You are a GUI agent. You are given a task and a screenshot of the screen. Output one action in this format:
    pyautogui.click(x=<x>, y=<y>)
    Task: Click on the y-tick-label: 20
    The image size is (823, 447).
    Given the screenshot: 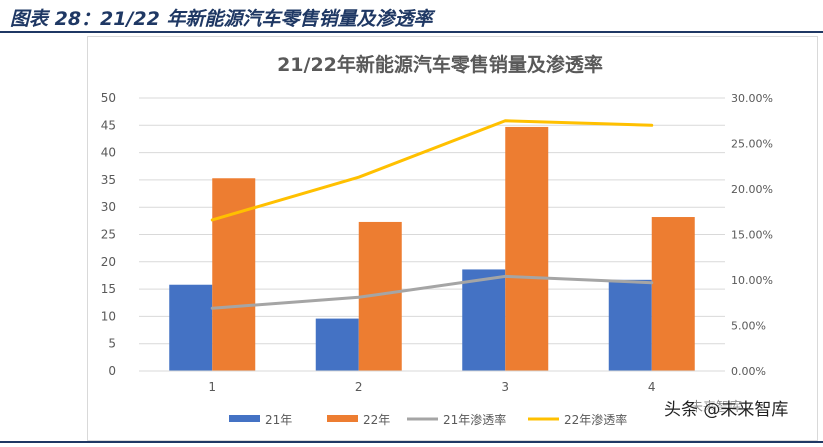 What is the action you would take?
    pyautogui.click(x=108, y=262)
    